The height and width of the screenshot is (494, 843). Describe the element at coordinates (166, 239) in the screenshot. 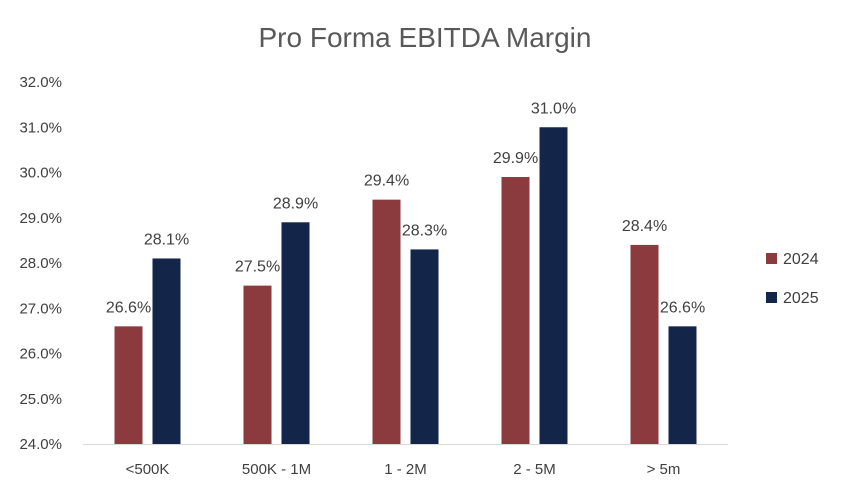

I see `data-label: 28.1%` at that location.